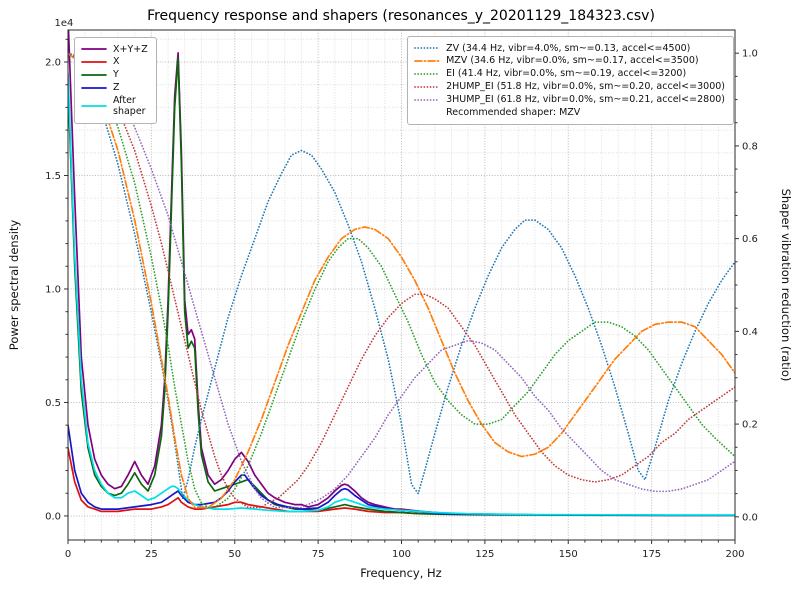  What do you see at coordinates (400, 573) in the screenshot?
I see `x-axis-label: Frequency, Hz` at bounding box center [400, 573].